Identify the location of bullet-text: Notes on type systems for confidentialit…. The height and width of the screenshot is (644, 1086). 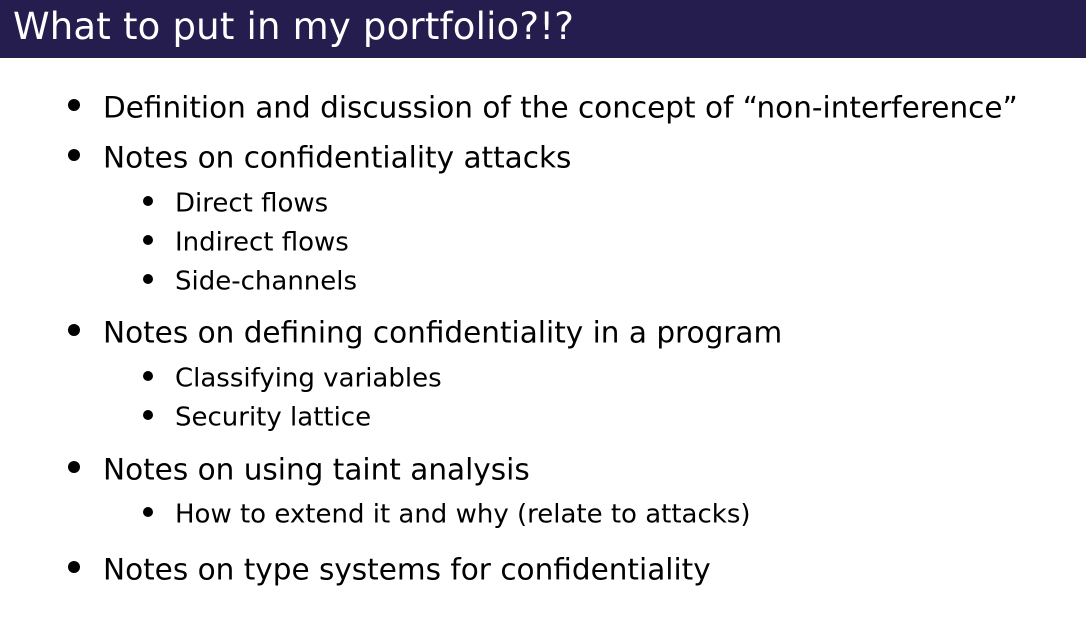
(407, 569).